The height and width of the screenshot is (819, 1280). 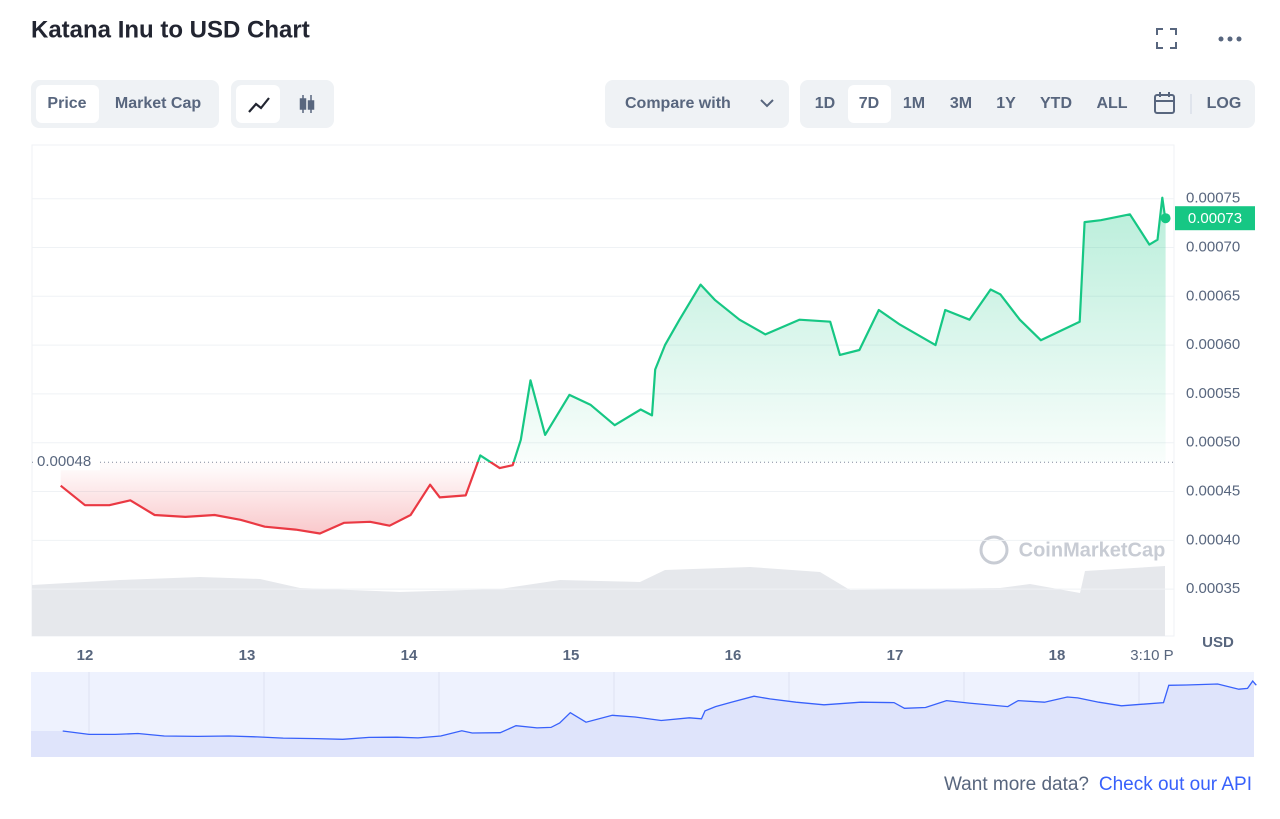 I want to click on line-icon, so click(x=259, y=105).